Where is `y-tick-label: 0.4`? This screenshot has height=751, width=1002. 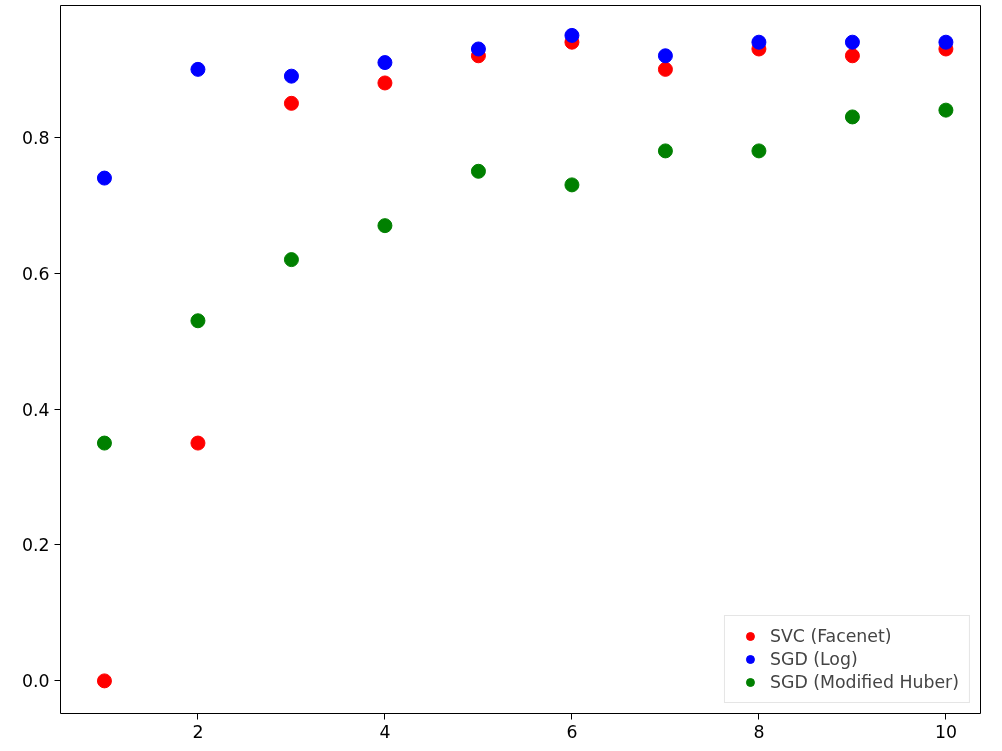 y-tick-label: 0.4 is located at coordinates (35, 409).